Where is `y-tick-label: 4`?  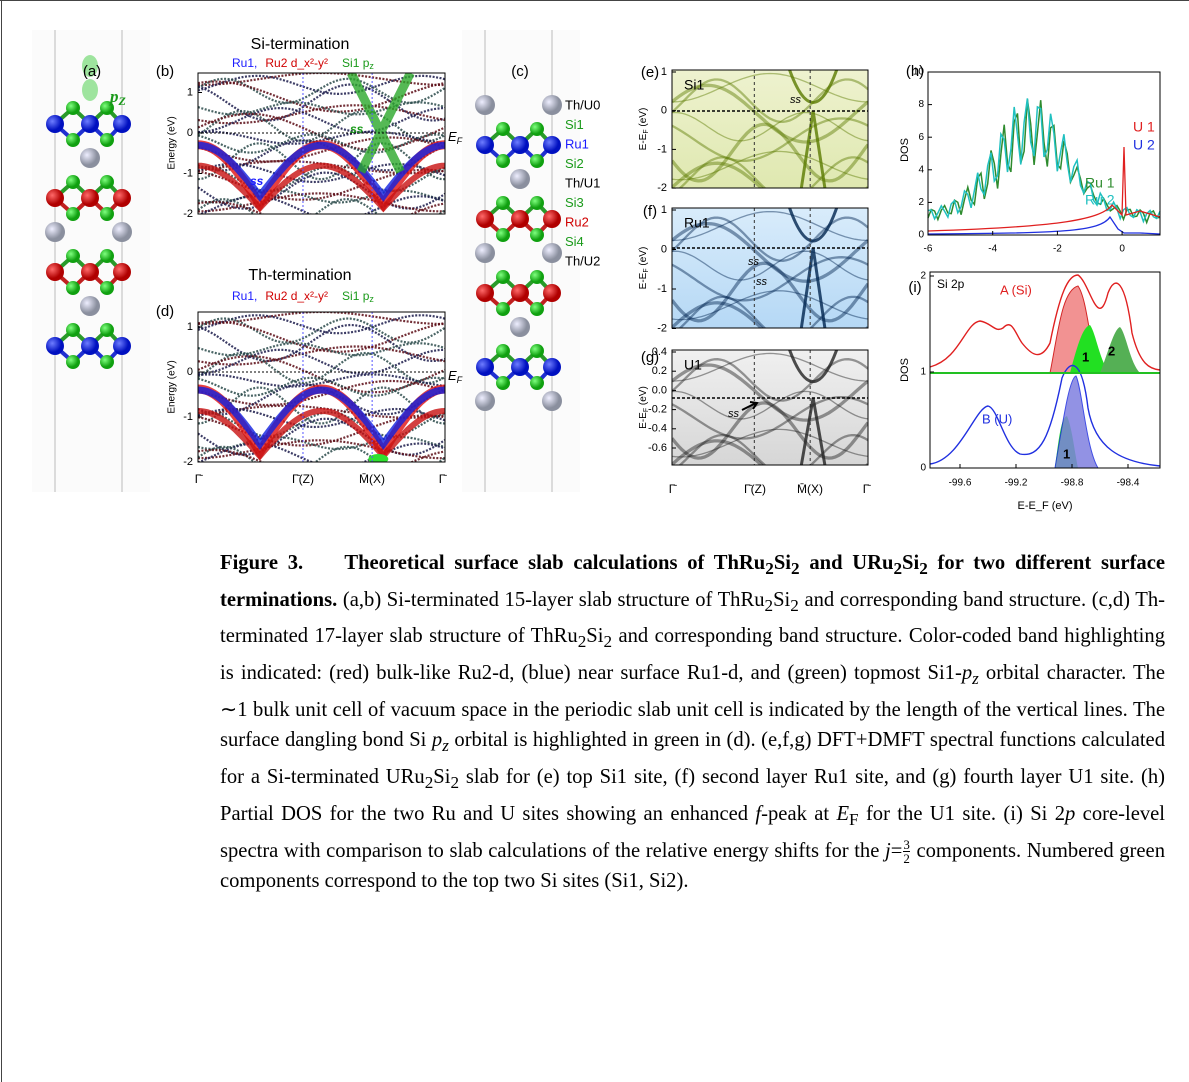
y-tick-label: 4 is located at coordinates (921, 169).